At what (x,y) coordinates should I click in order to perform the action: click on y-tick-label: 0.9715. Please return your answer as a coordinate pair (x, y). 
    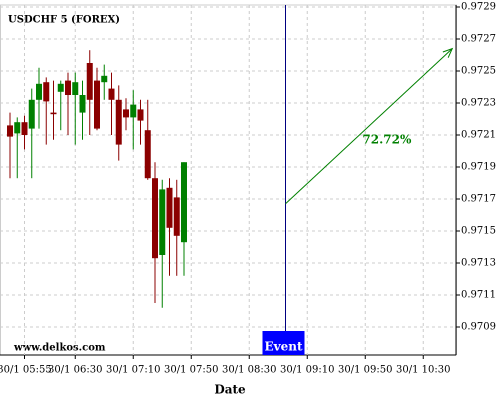
    Looking at the image, I should click on (478, 231).